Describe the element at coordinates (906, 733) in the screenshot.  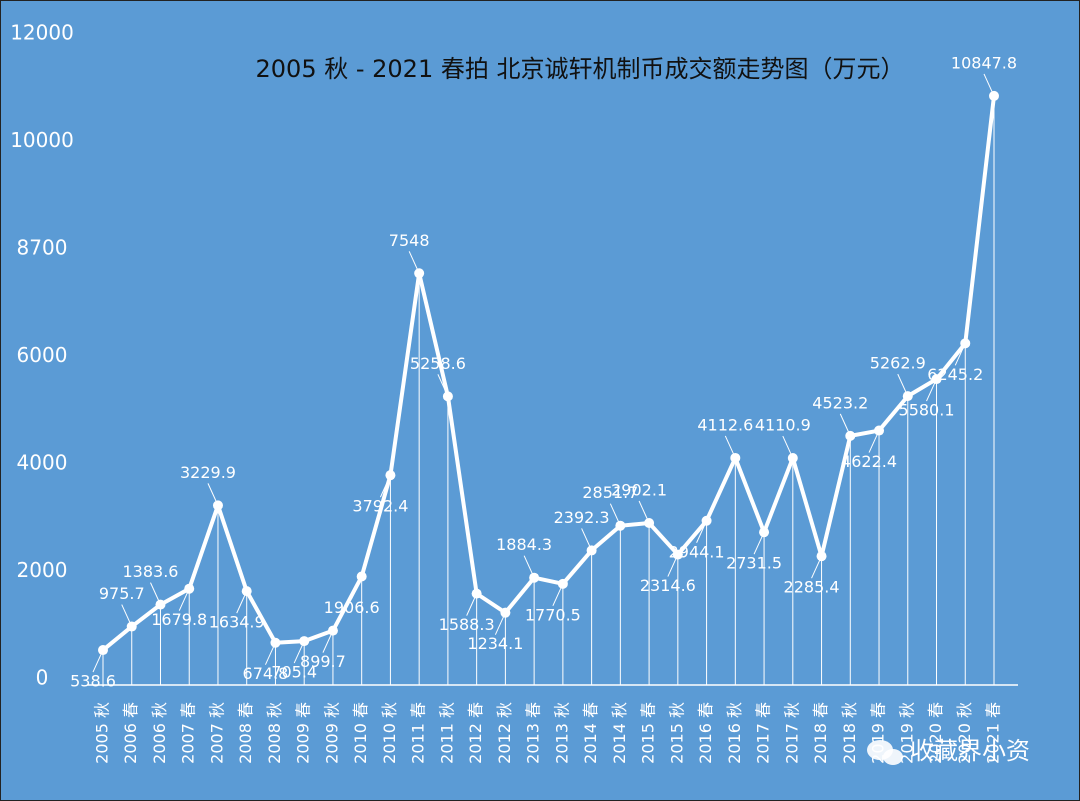
I see `x-tick-label: 2019 秋` at that location.